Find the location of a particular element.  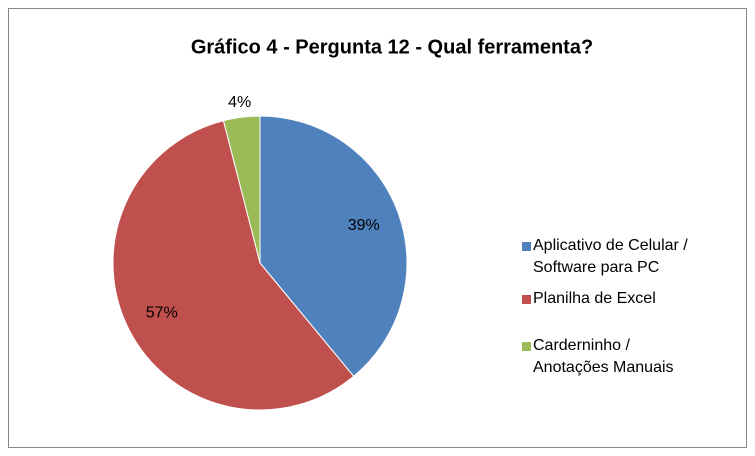

data-label: 57% is located at coordinates (162, 312).